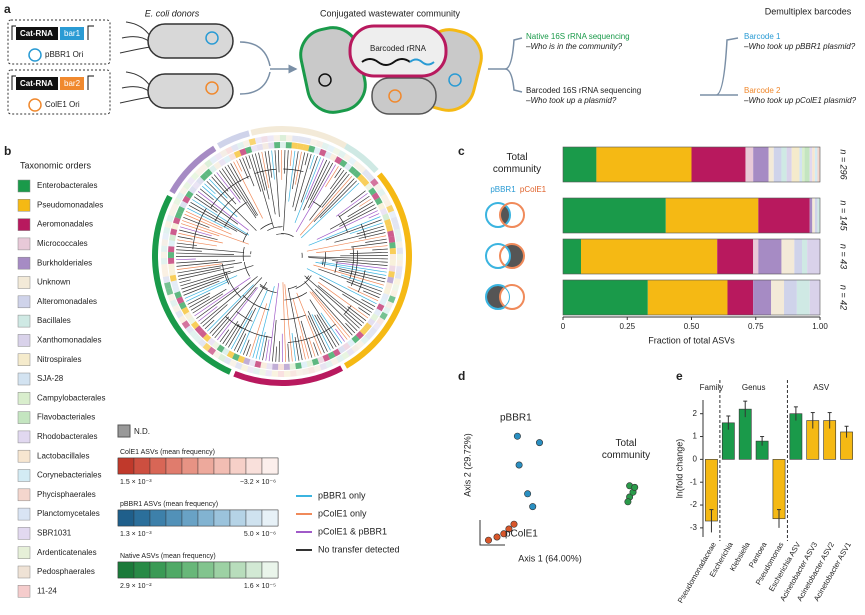  What do you see at coordinates (59, 359) in the screenshot?
I see `legend-label: Nitrospirales` at bounding box center [59, 359].